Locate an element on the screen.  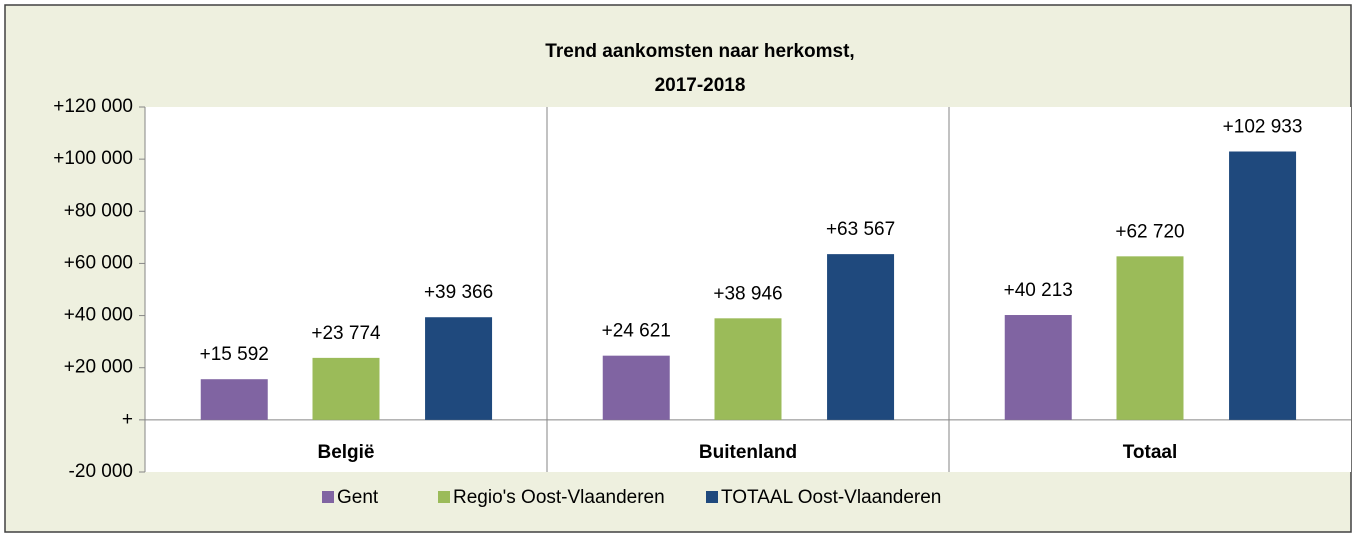
data-label: +40 213 is located at coordinates (1038, 290).